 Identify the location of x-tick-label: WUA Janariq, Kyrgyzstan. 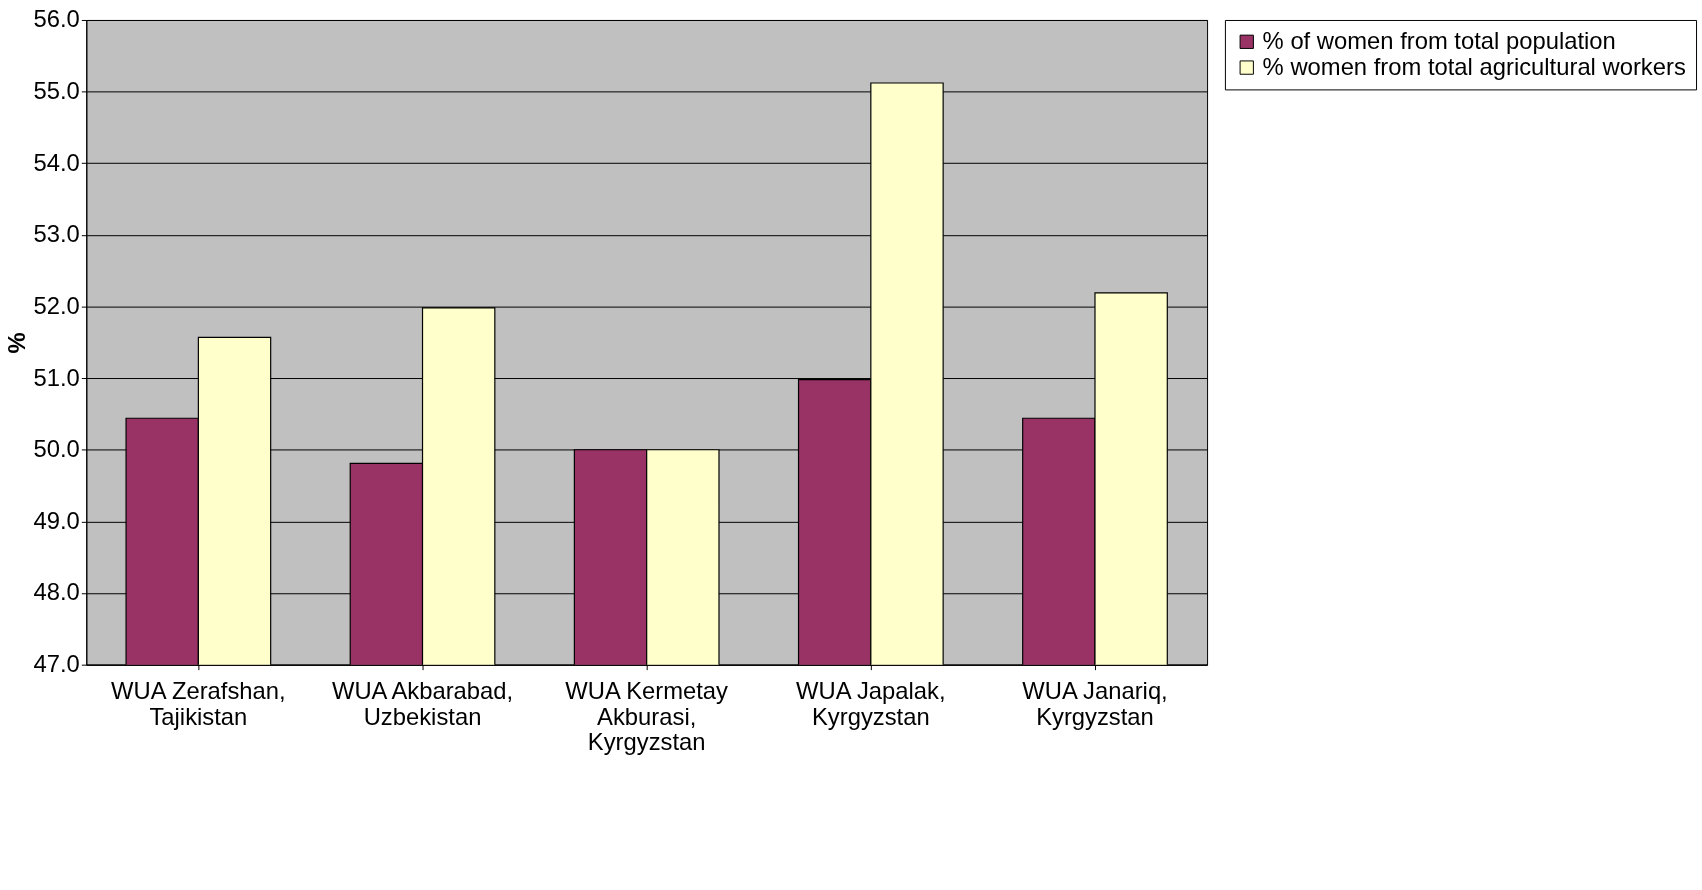
(1095, 703).